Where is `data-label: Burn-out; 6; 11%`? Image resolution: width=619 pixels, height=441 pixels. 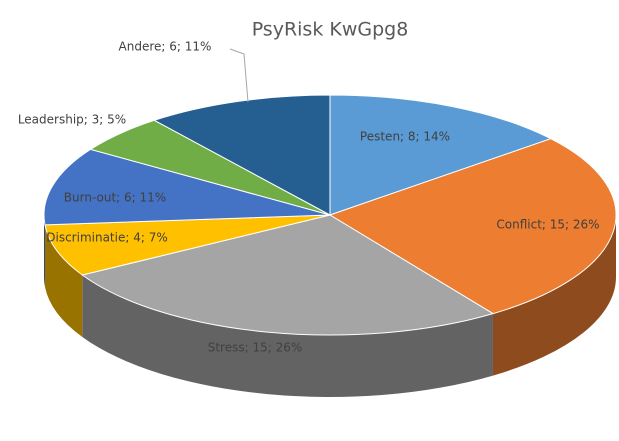 data-label: Burn-out; 6; 11% is located at coordinates (115, 198).